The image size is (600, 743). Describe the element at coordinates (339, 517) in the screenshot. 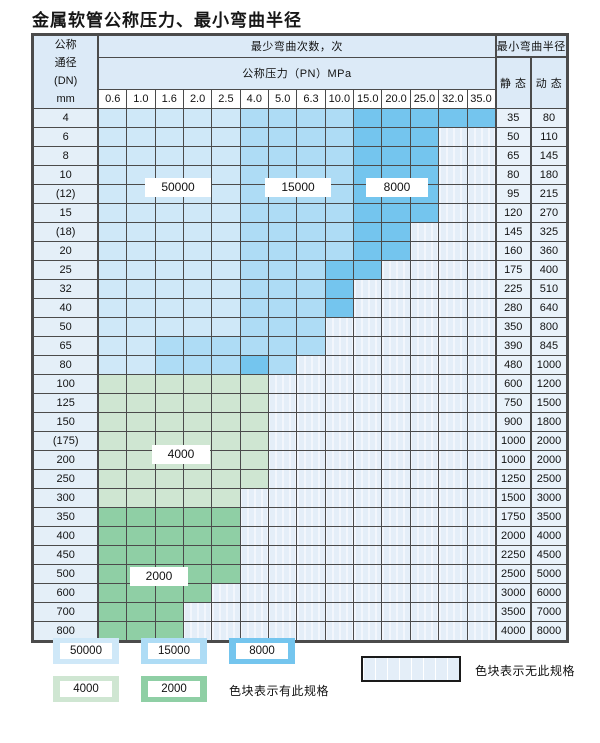

I see `cell-dn350-pn10.0` at that location.